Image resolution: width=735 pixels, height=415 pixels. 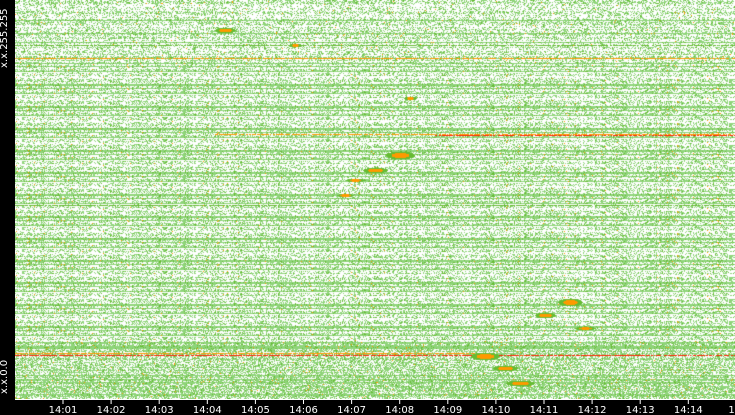 I want to click on x-tick-label: 14:06, so click(x=303, y=410).